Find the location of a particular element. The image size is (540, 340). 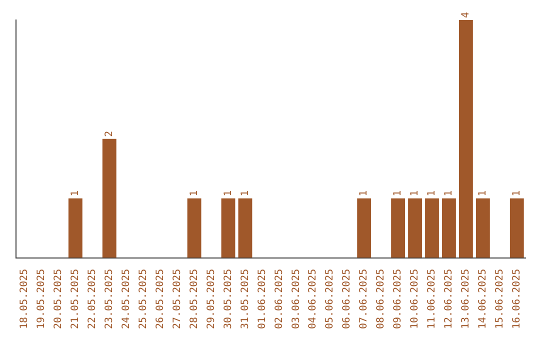

x-tick-label: 16.06.2025 is located at coordinates (516, 299).